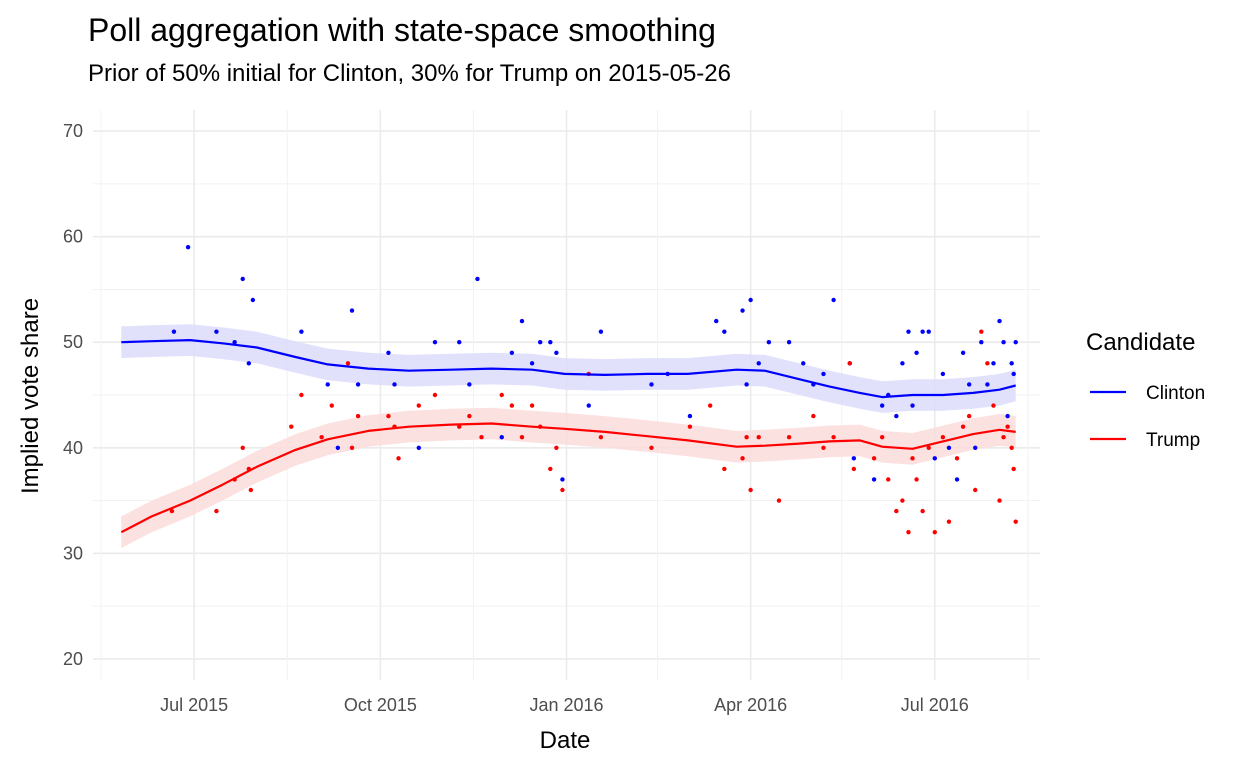 The height and width of the screenshot is (768, 1248). What do you see at coordinates (1173, 440) in the screenshot?
I see `legend-label-trump: Trump` at bounding box center [1173, 440].